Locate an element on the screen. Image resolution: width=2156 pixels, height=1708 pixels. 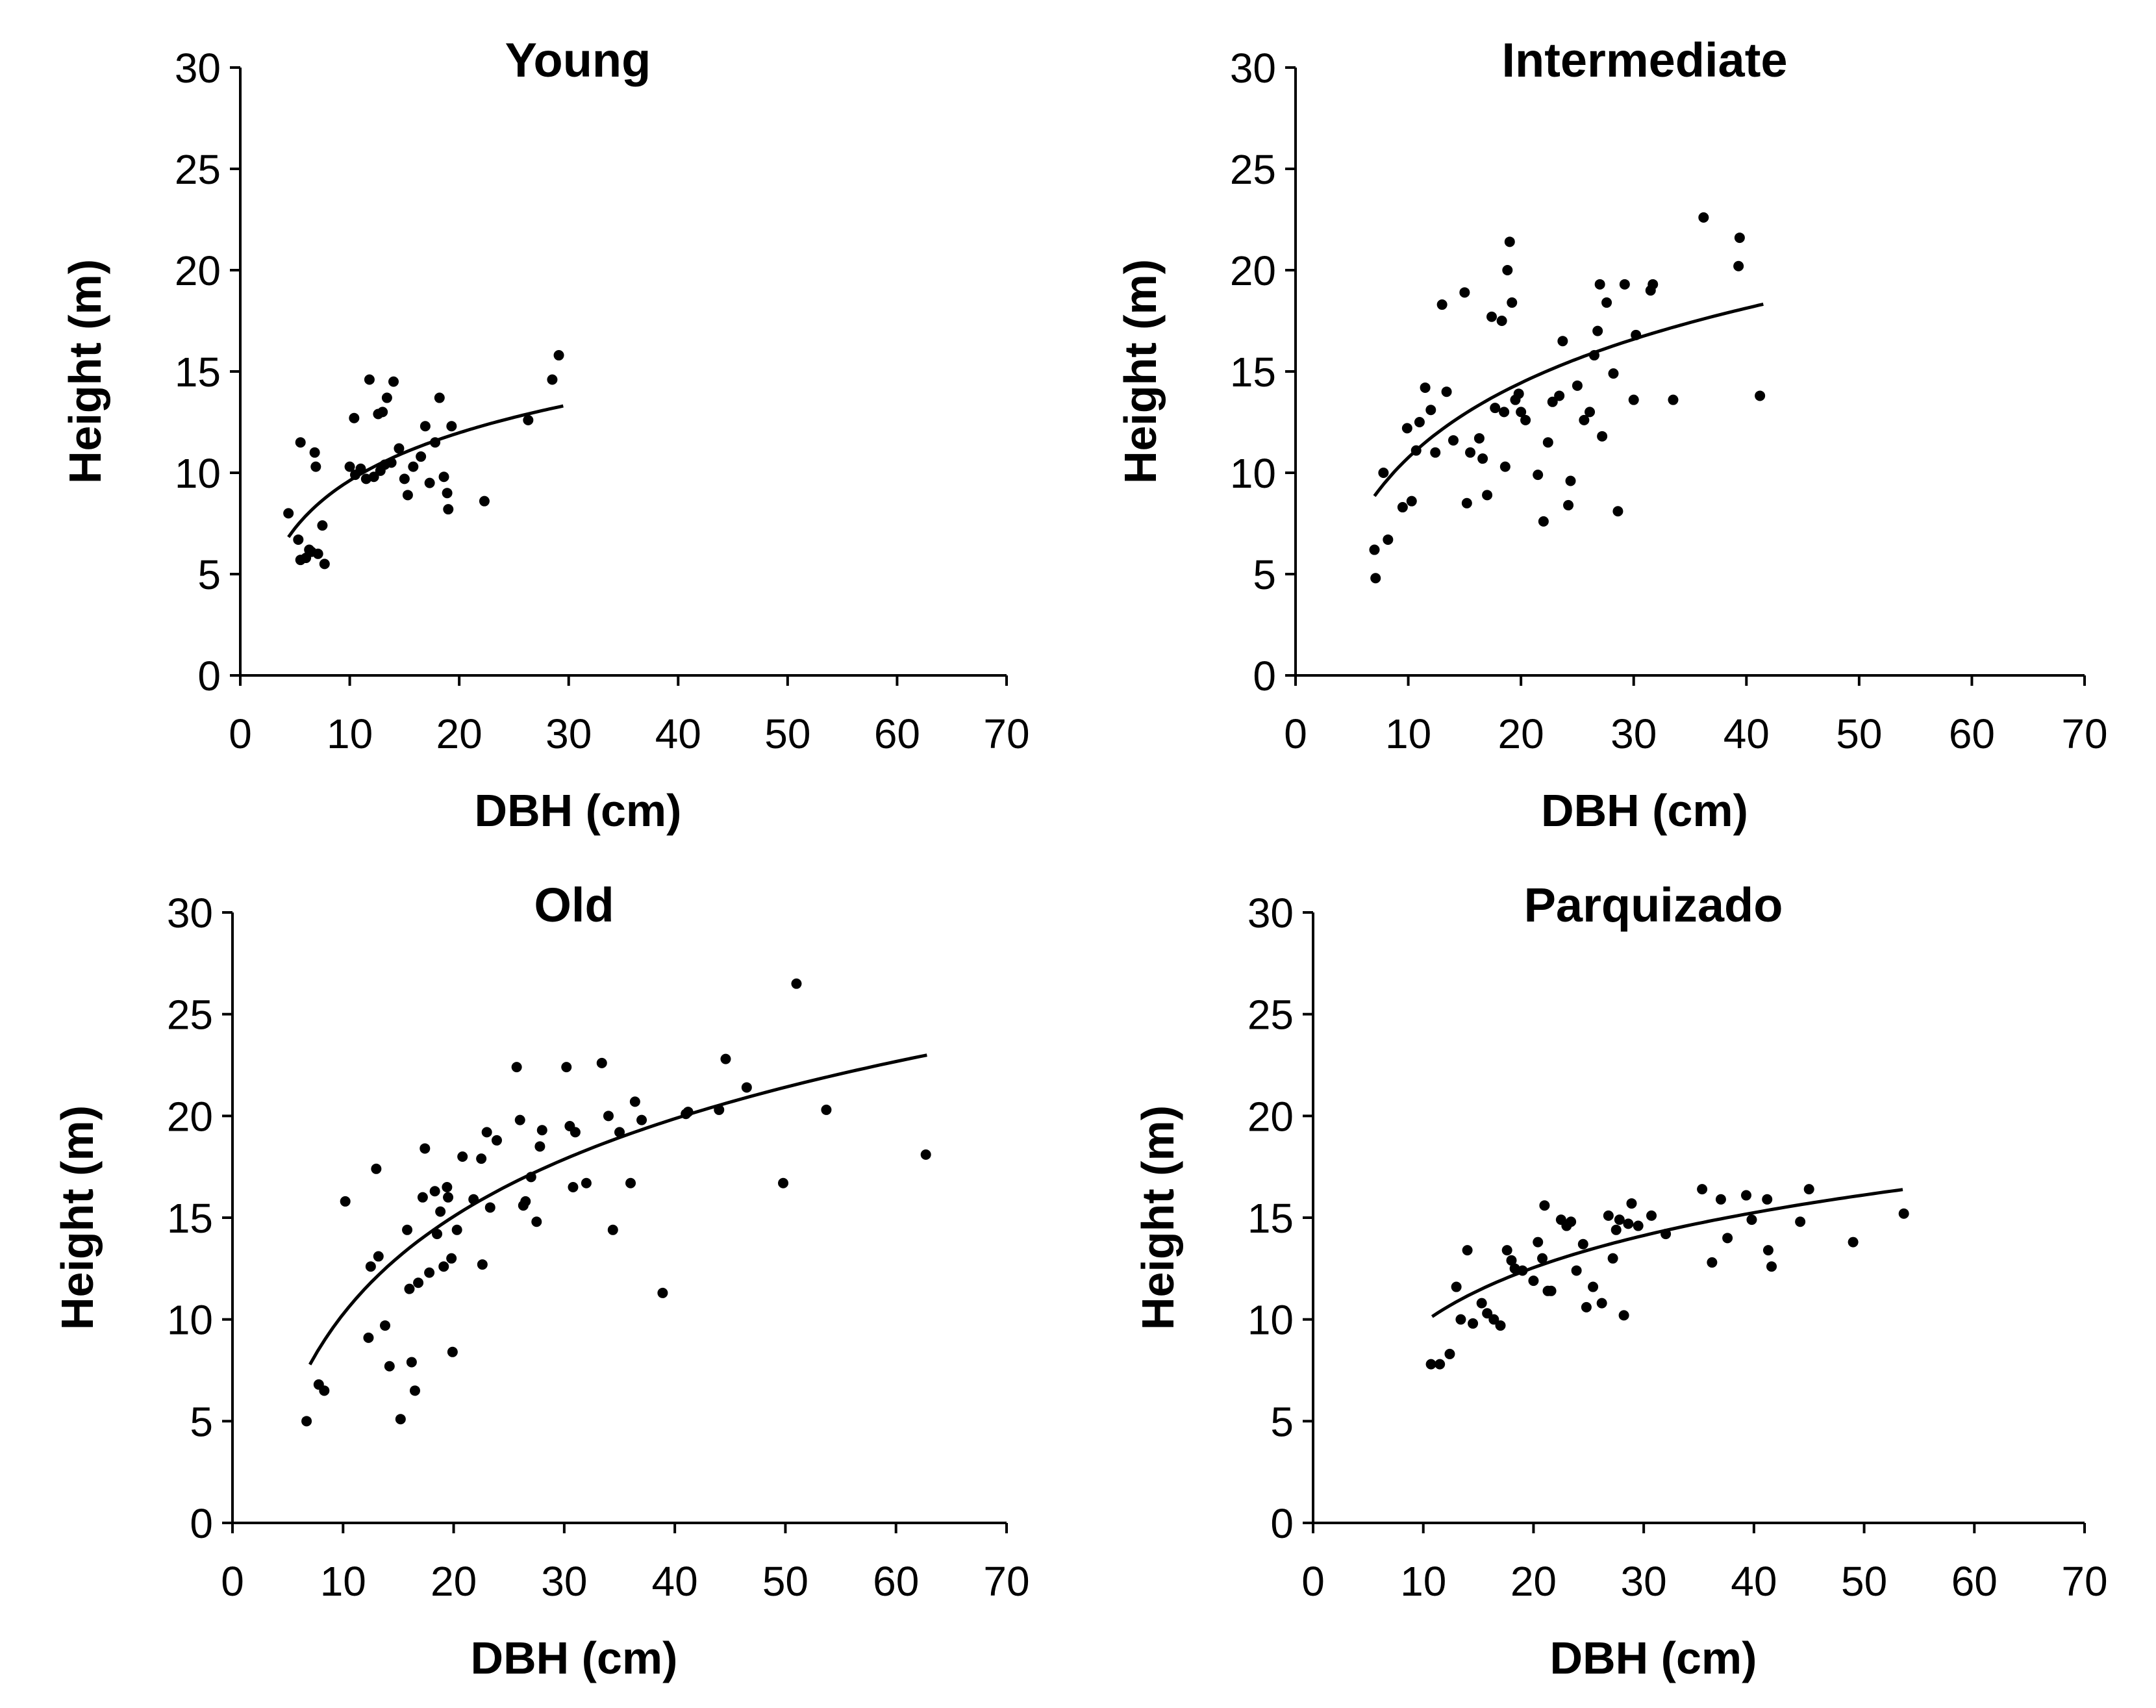
y-tick-label: 30 is located at coordinates (1270, 913).